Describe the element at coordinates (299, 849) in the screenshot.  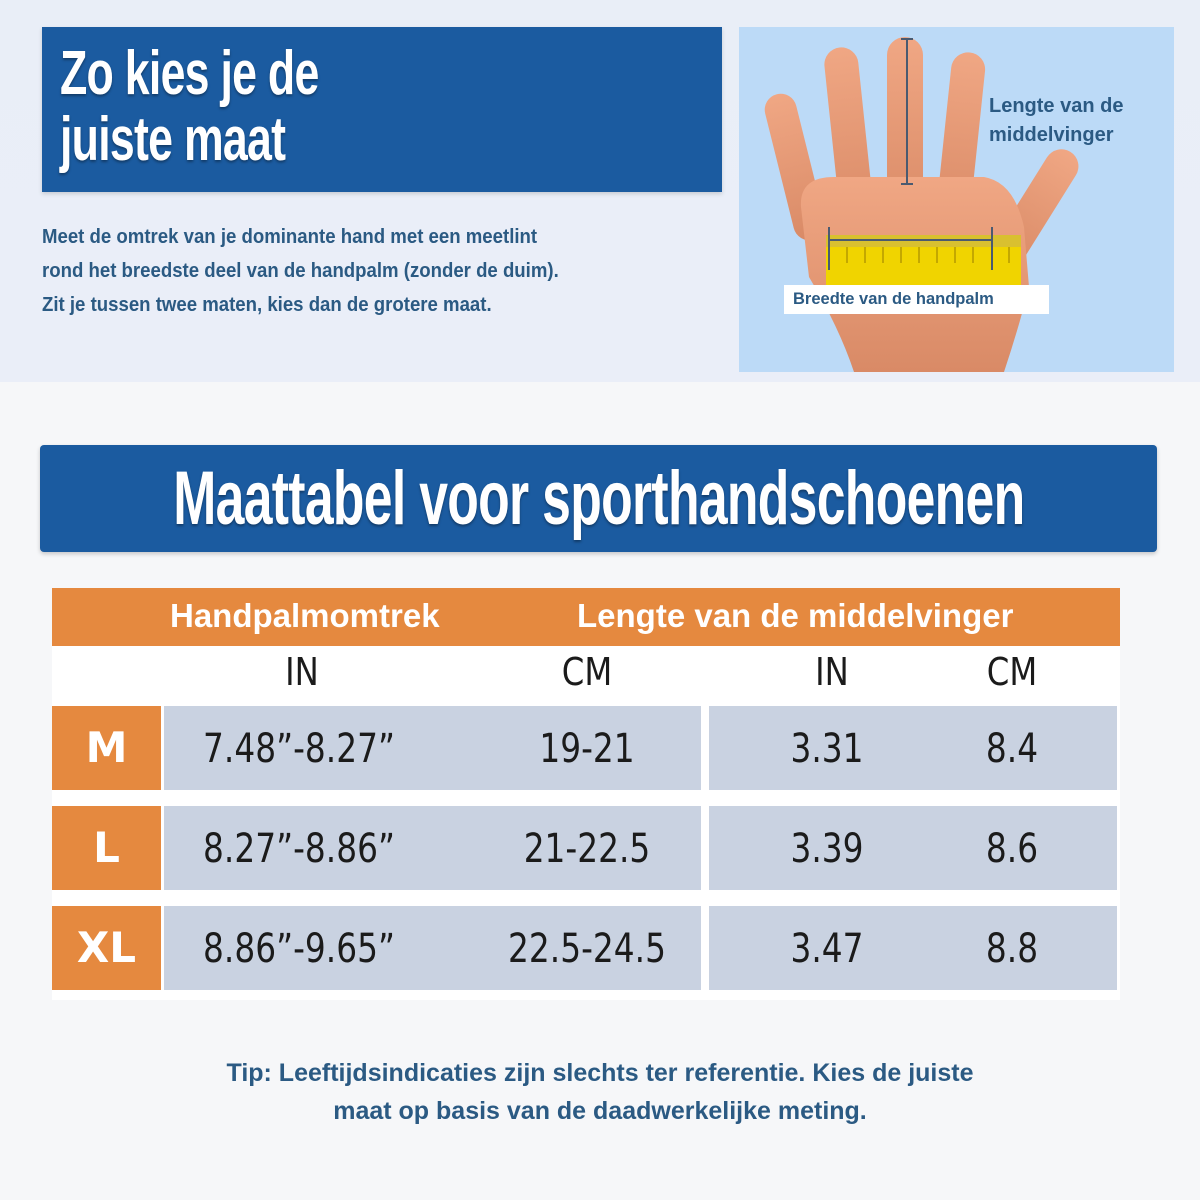
I see `cell-palm-in: 8.27”-8.86”` at that location.